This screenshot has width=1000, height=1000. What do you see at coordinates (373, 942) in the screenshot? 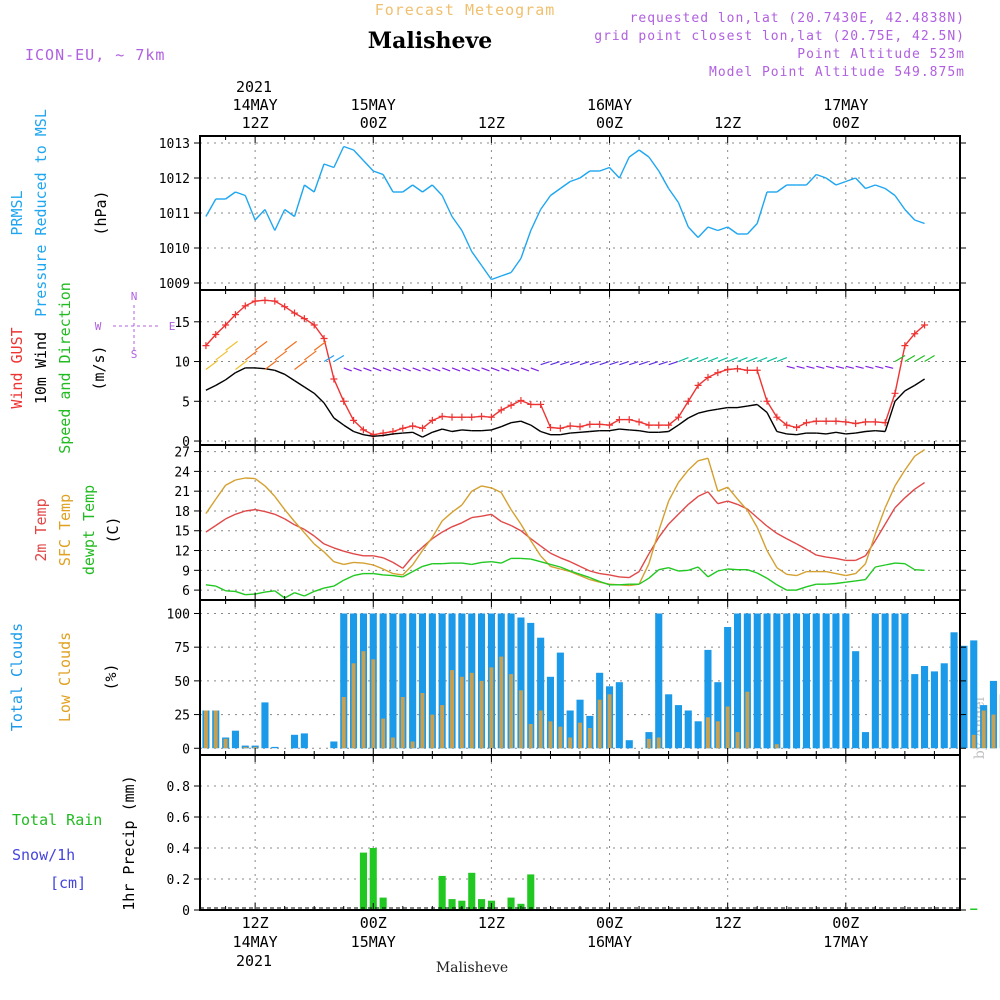
I see `time-label-bottom-date: 15MAY` at bounding box center [373, 942].